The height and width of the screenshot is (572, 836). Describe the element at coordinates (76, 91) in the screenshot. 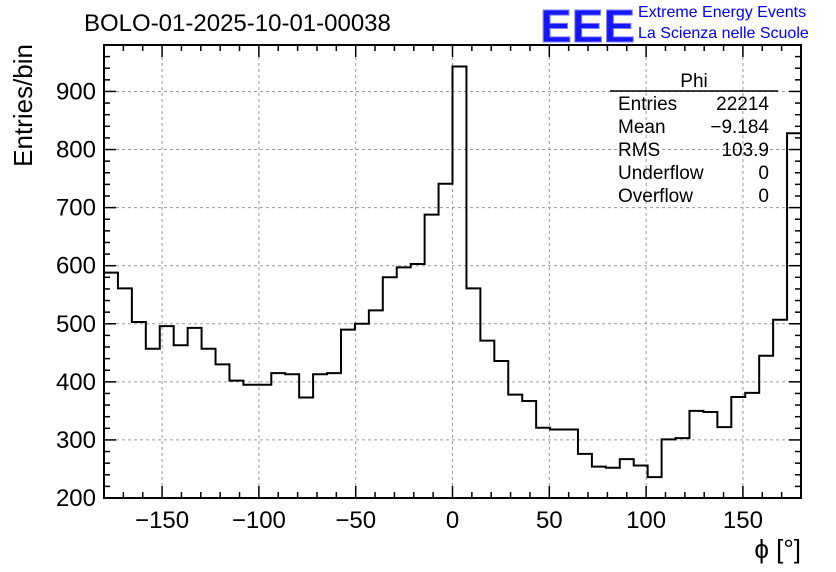

I see `y-tick-label: 900` at that location.